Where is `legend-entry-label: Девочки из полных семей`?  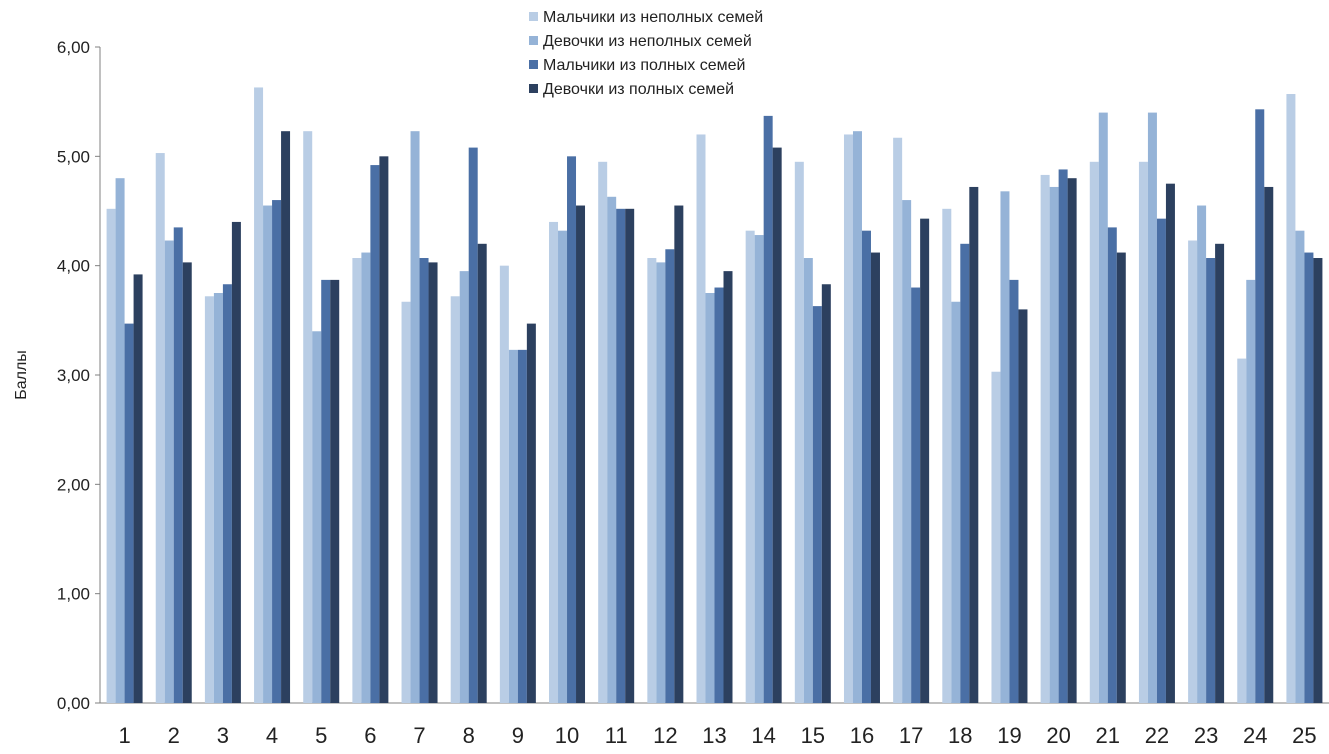 legend-entry-label: Девочки из полных семей is located at coordinates (638, 89).